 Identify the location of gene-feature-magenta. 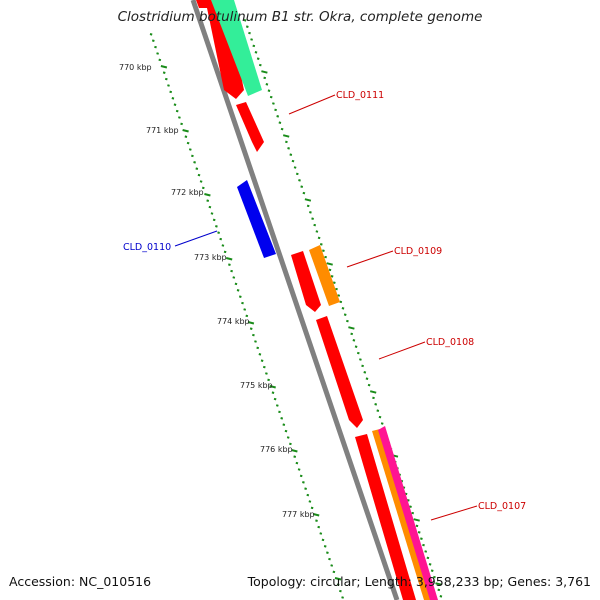
(408, 513).